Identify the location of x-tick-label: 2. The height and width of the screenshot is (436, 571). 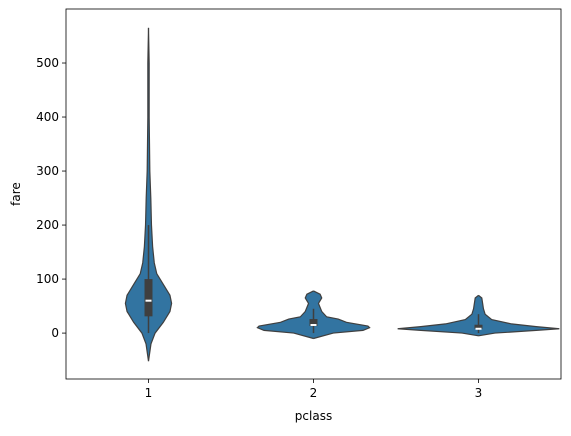
(314, 393).